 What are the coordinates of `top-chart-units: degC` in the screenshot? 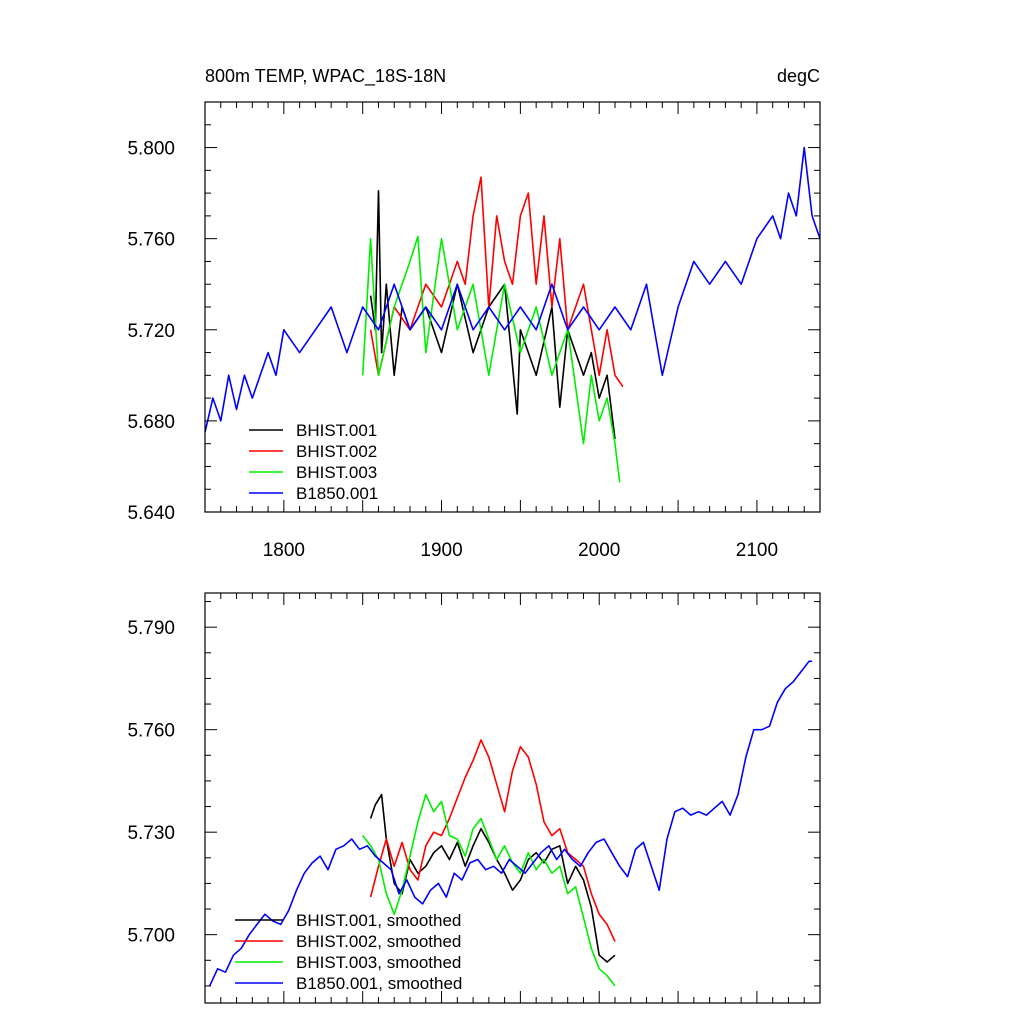 It's located at (798, 76).